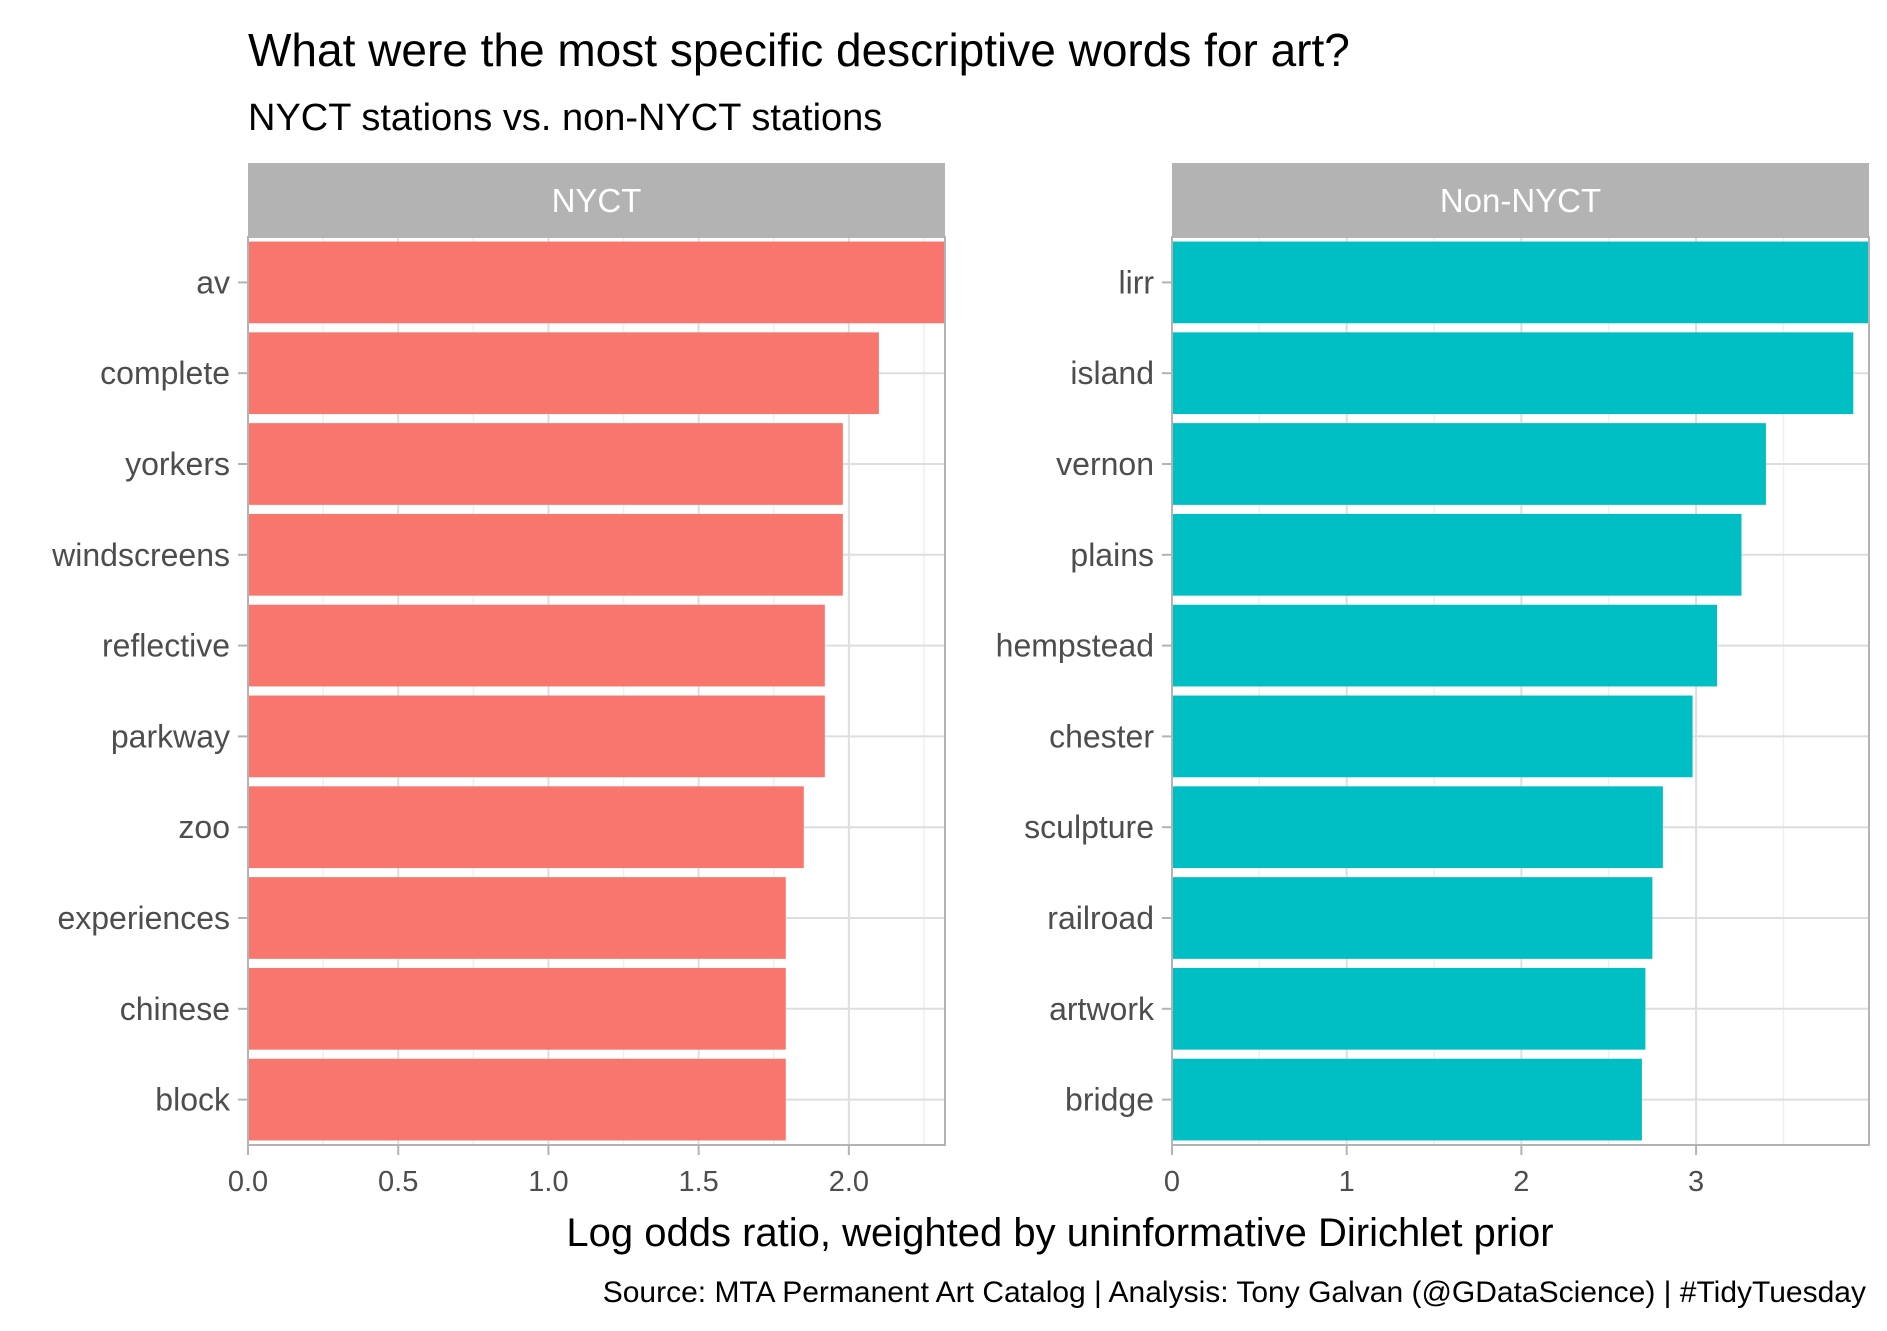 The width and height of the screenshot is (1887, 1331). What do you see at coordinates (213, 282) in the screenshot?
I see `category-label-av: av` at bounding box center [213, 282].